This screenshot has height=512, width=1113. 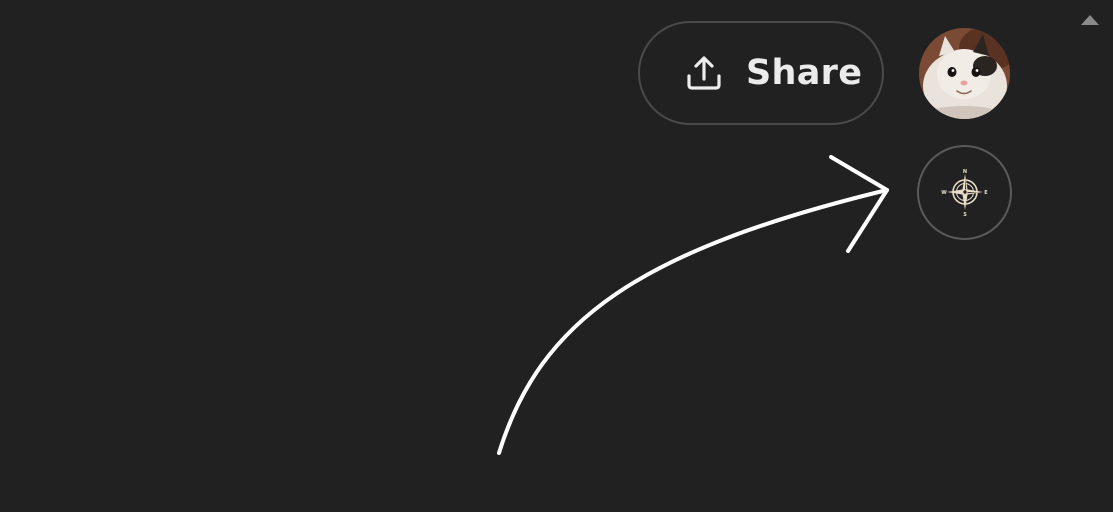 I want to click on explore-gpts-button: N E S W, so click(x=964, y=192).